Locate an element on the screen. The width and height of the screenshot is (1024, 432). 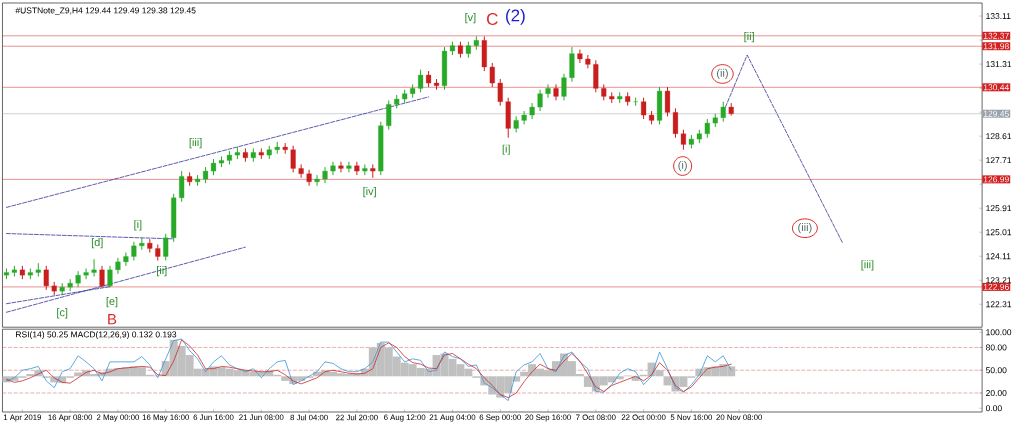
ref-line-label: 126.99 is located at coordinates (996, 179).